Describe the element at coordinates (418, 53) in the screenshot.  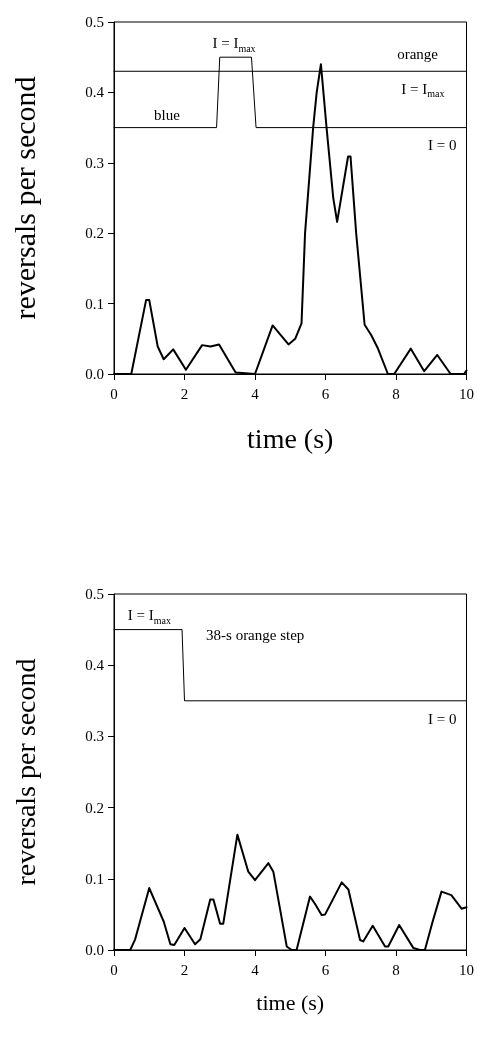
I see `annotation: orange` at that location.